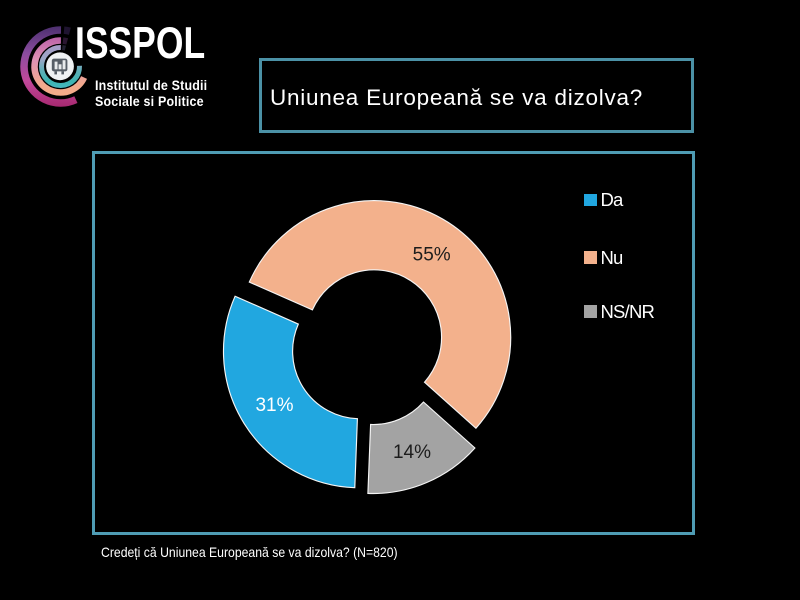 The height and width of the screenshot is (600, 800). What do you see at coordinates (274, 405) in the screenshot?
I see `svg-text: 31%` at bounding box center [274, 405].